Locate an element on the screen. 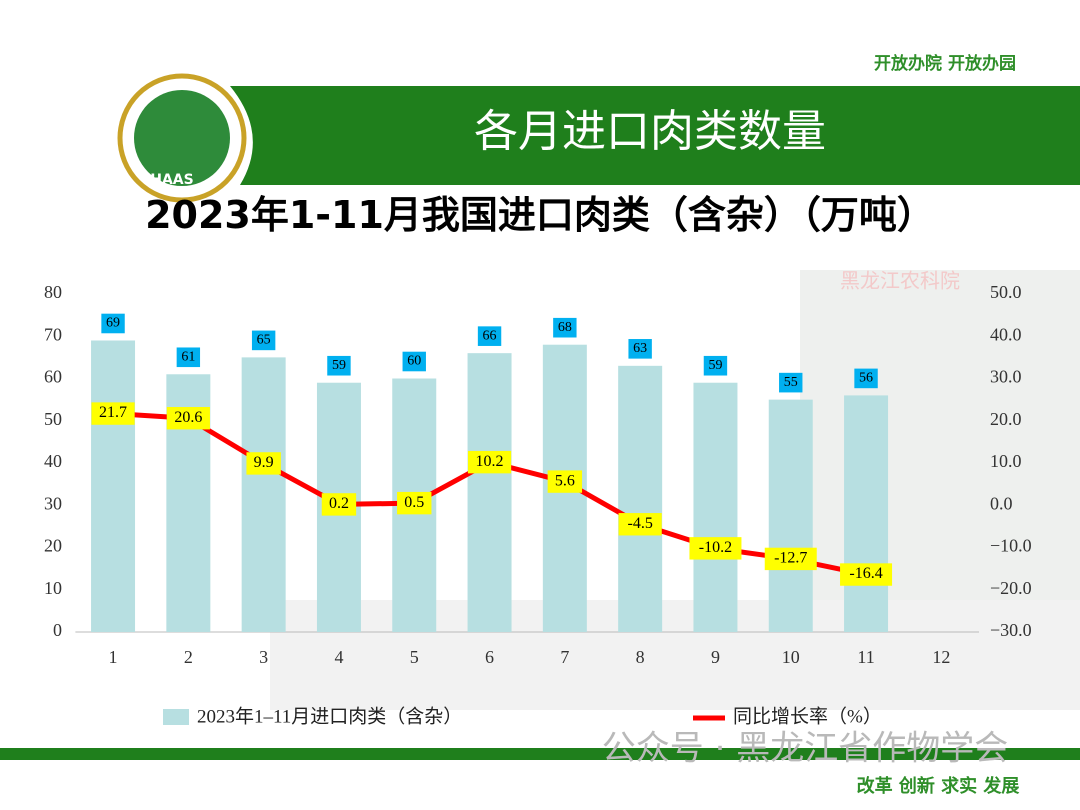 The width and height of the screenshot is (1080, 810). y2-tick-label: −20.0 is located at coordinates (1011, 588).